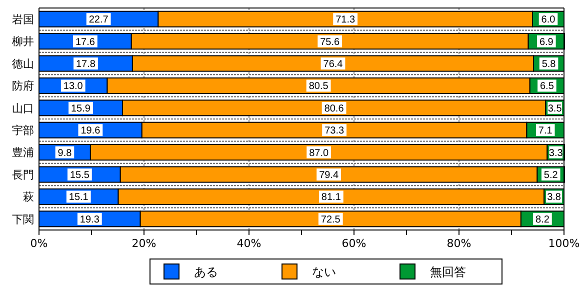 This screenshot has width=580, height=289. I want to click on y-tick-label: 岩国, so click(23, 19).